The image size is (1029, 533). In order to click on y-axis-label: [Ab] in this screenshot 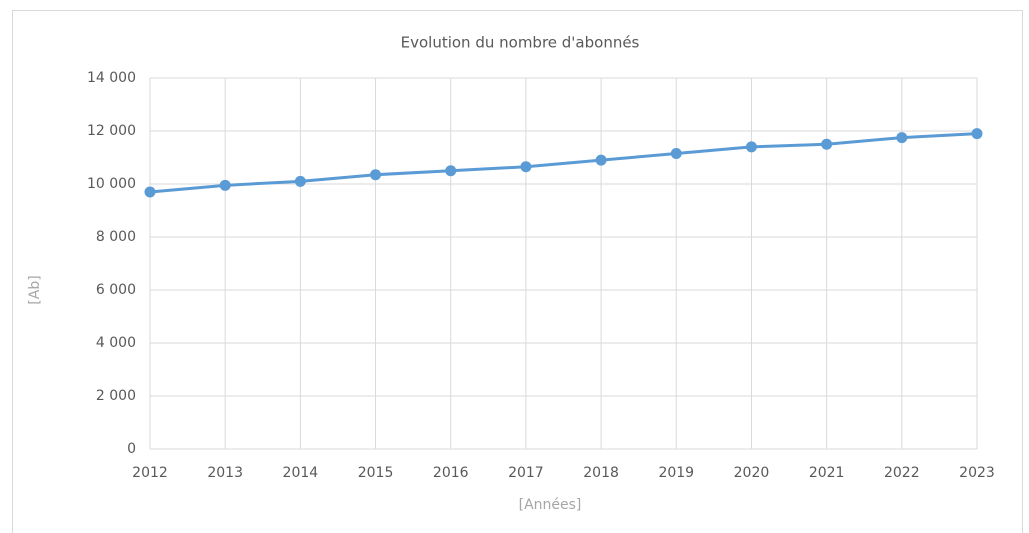, I will do `click(35, 289)`.